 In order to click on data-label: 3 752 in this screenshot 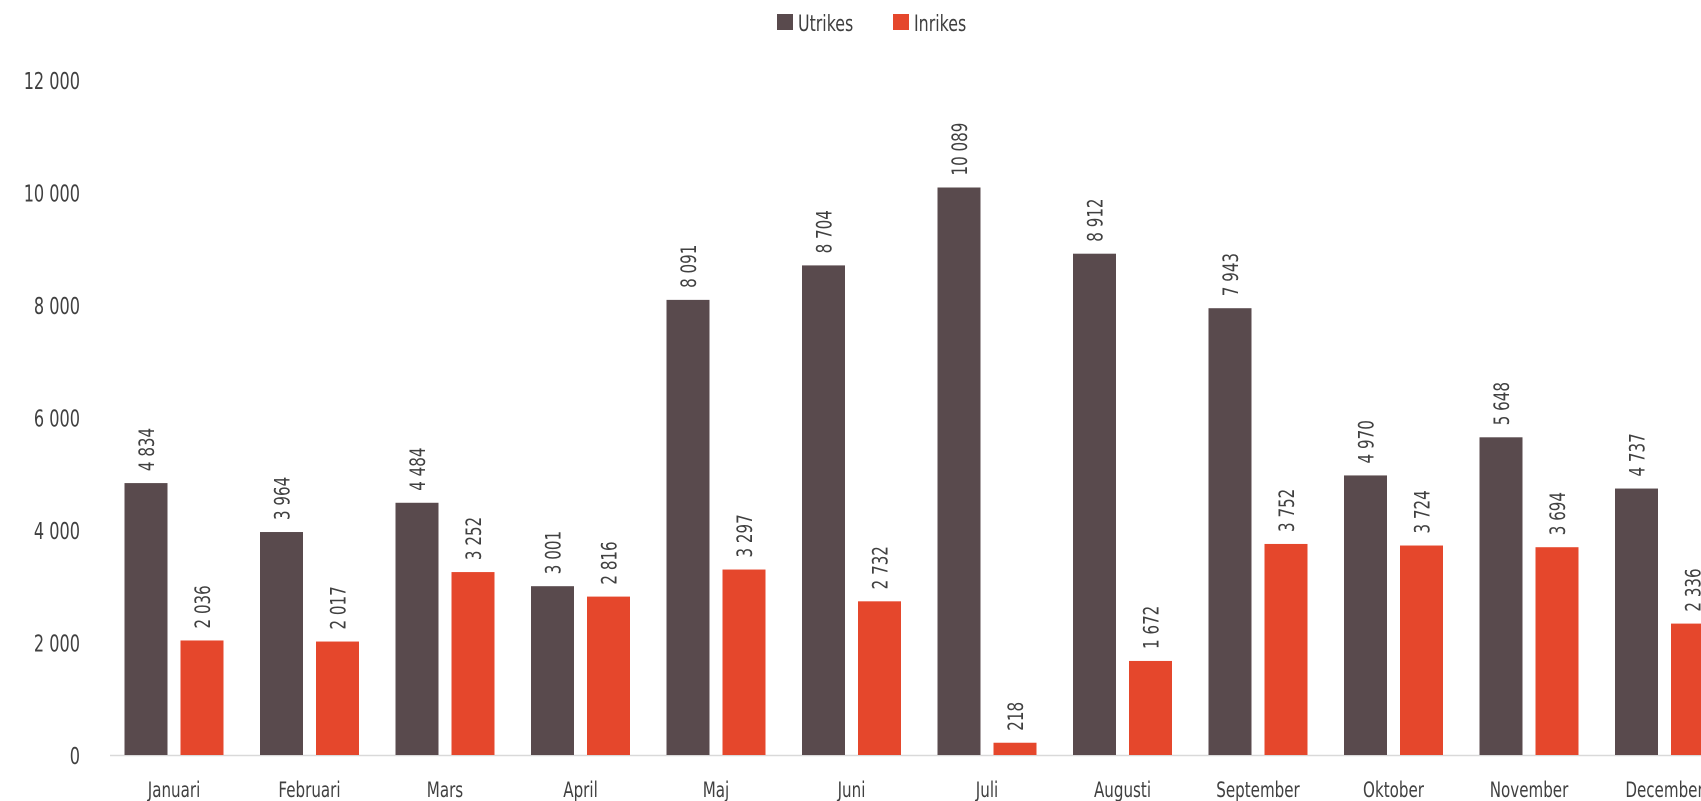, I will do `click(1288, 510)`.